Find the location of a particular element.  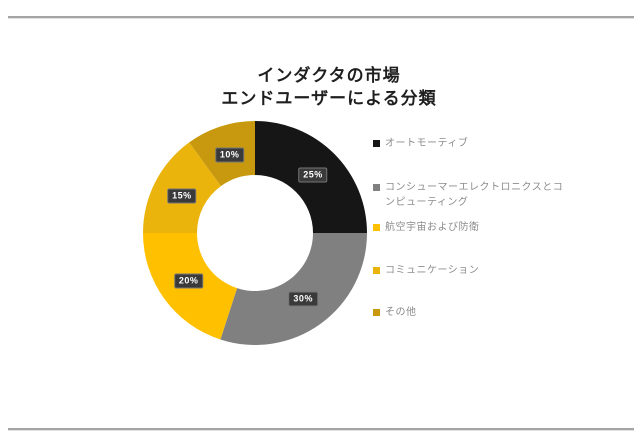

legend-item-4: コミュニケーション is located at coordinates (469, 270).